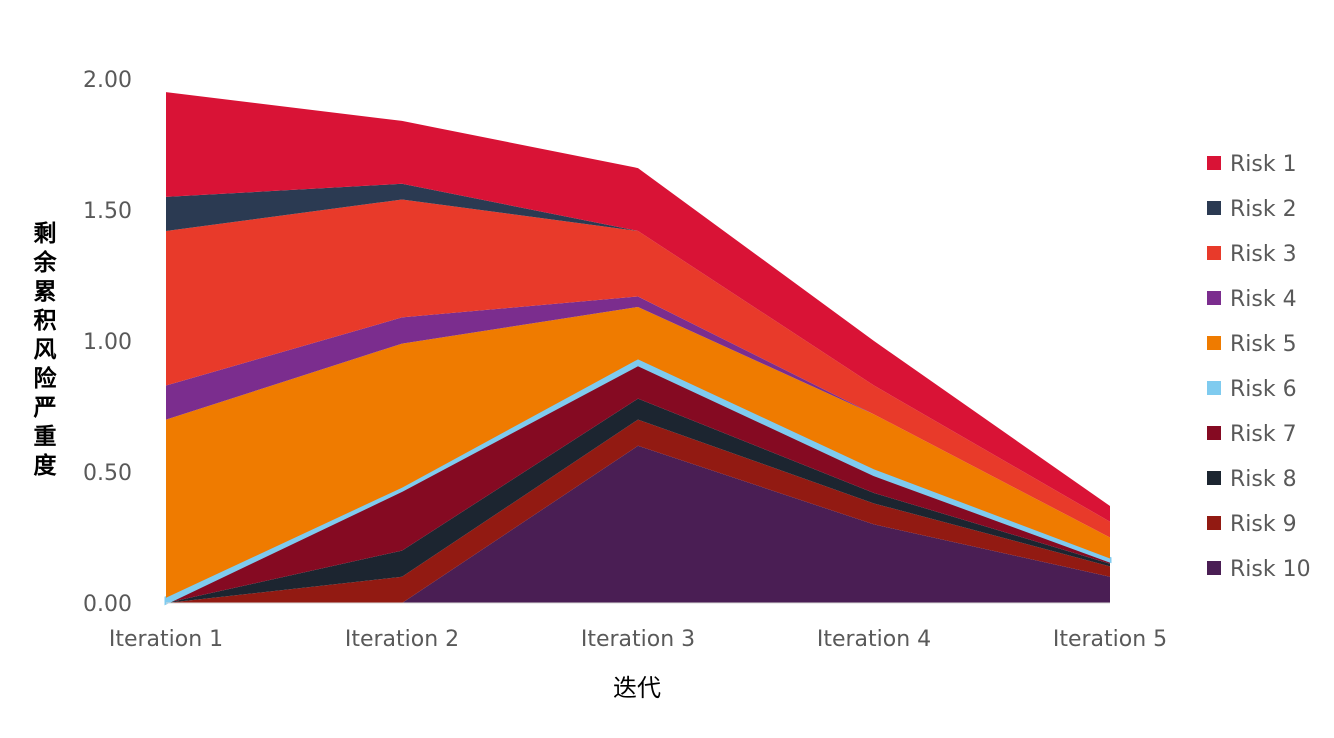 The image size is (1334, 738). What do you see at coordinates (1263, 299) in the screenshot?
I see `legend-label: Risk 4` at bounding box center [1263, 299].